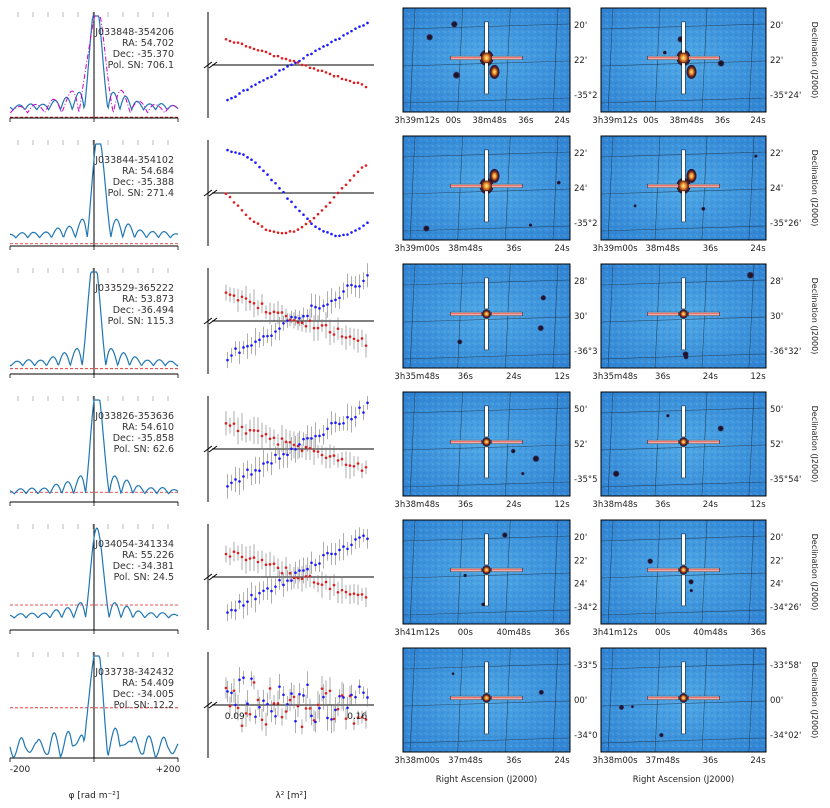  Describe the element at coordinates (615, 249) in the screenshot. I see `ra-tick-label: 3h39m00s` at that location.